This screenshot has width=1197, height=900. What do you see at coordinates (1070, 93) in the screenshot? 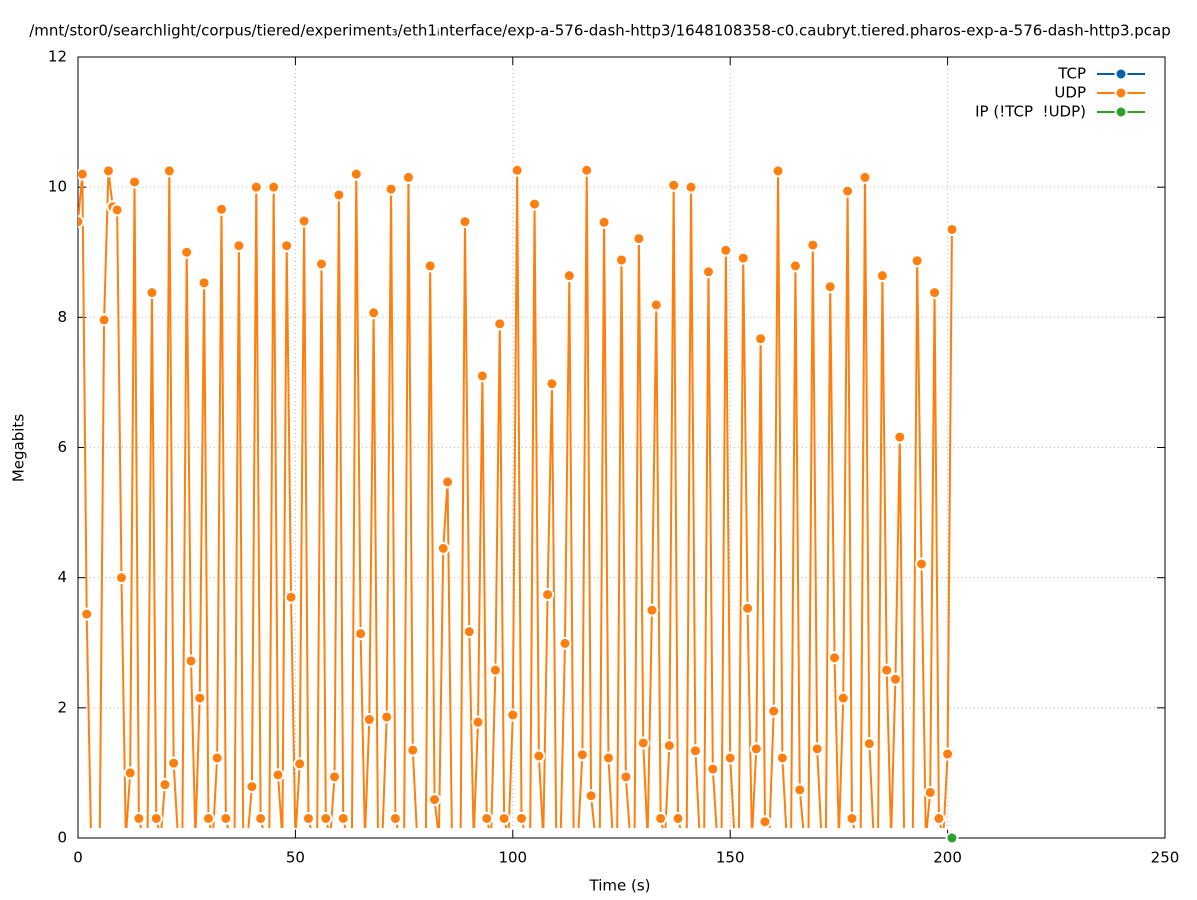
I see `legend-label: UDP` at bounding box center [1070, 93].